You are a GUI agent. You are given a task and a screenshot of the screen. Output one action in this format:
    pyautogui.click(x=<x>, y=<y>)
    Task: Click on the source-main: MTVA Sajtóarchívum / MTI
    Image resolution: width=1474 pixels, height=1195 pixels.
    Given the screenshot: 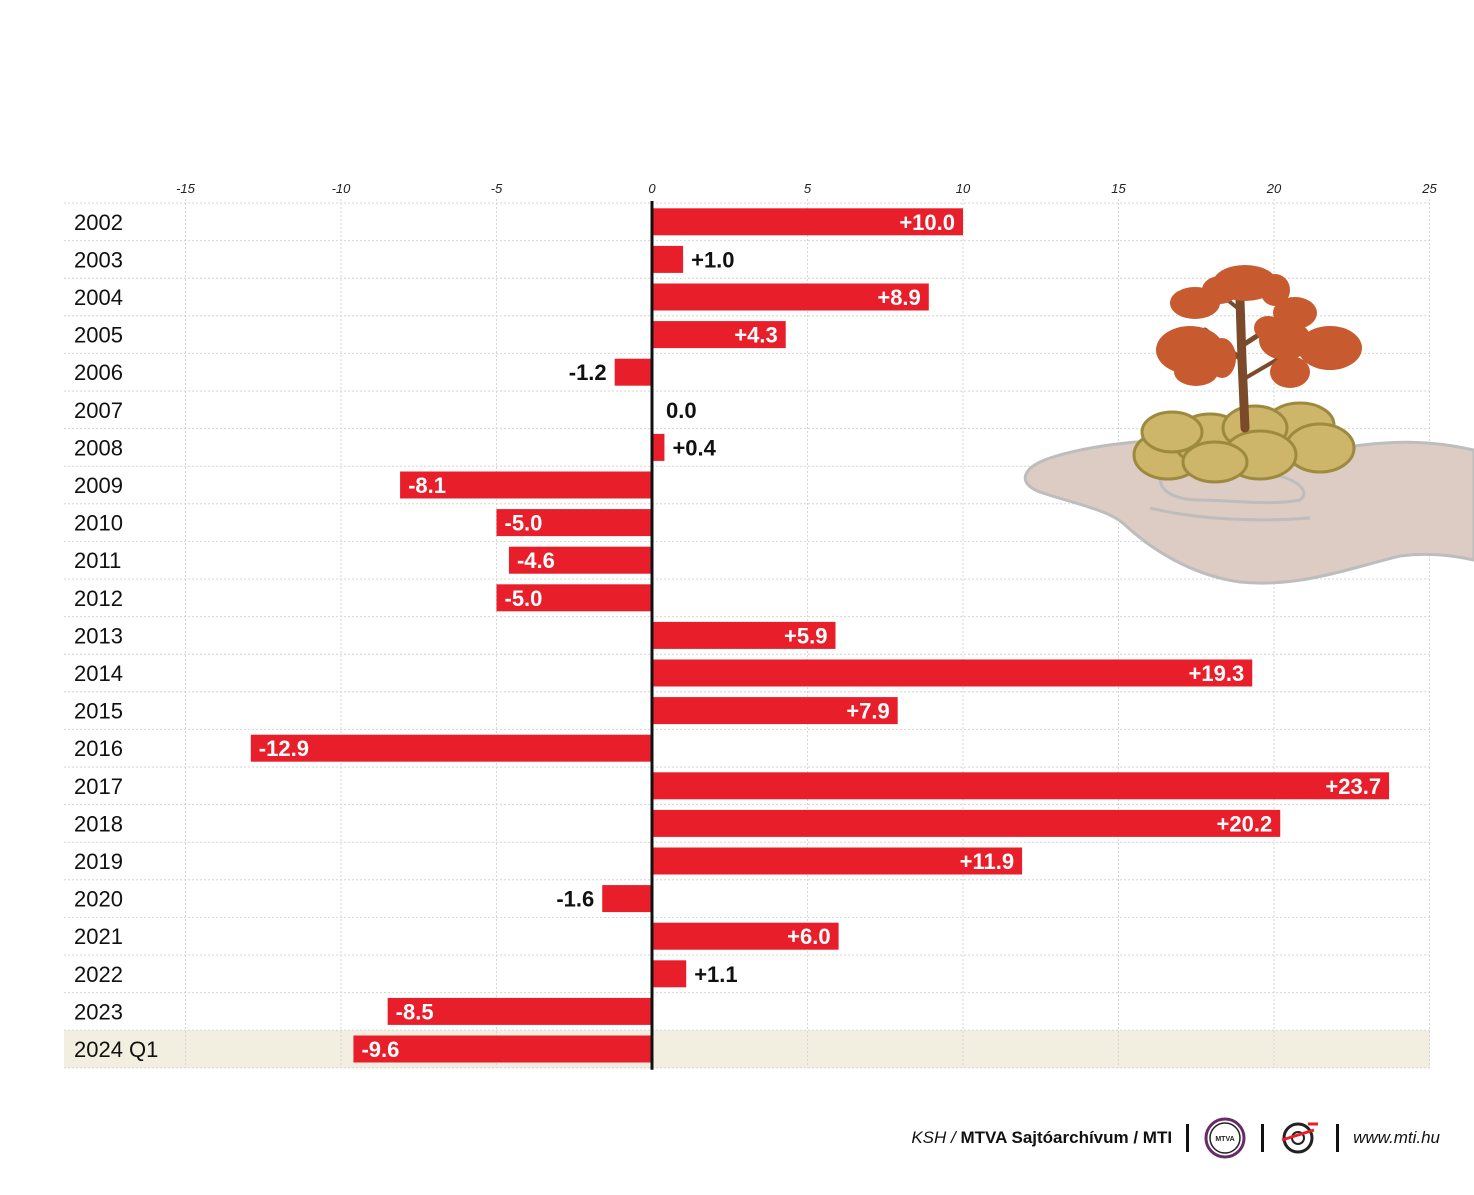 What is the action you would take?
    pyautogui.click(x=1066, y=1137)
    